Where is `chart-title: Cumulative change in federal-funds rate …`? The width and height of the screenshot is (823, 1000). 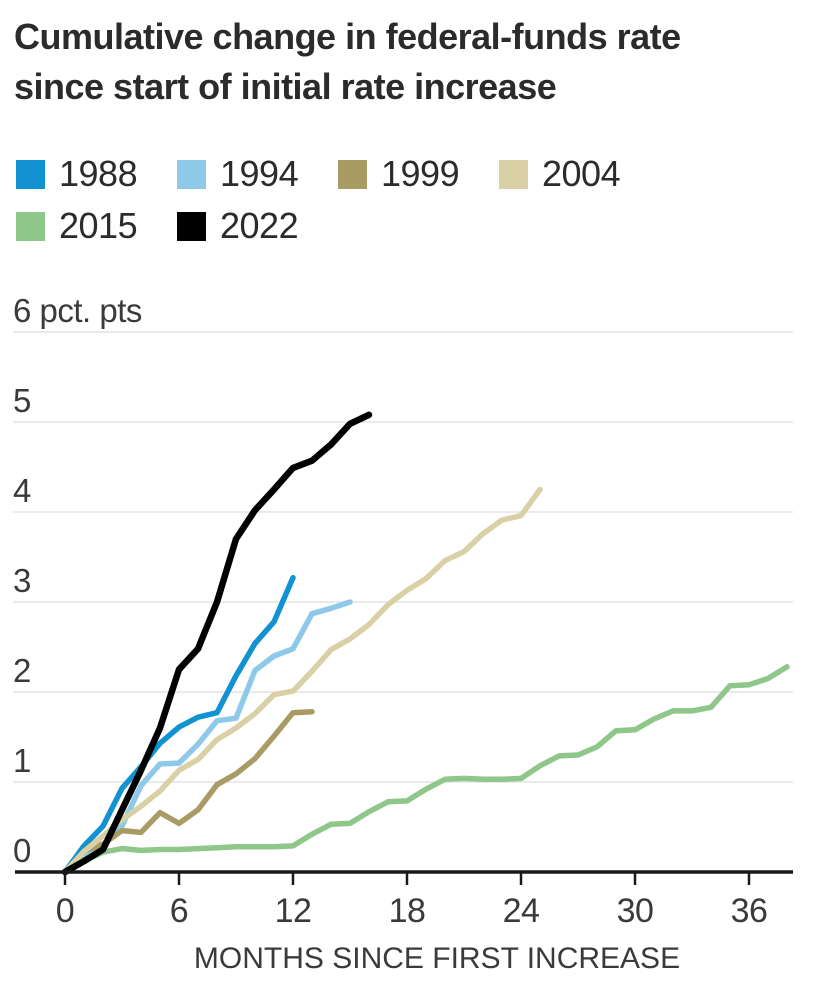 chart-title: Cumulative change in federal-funds rate … is located at coordinates (404, 62).